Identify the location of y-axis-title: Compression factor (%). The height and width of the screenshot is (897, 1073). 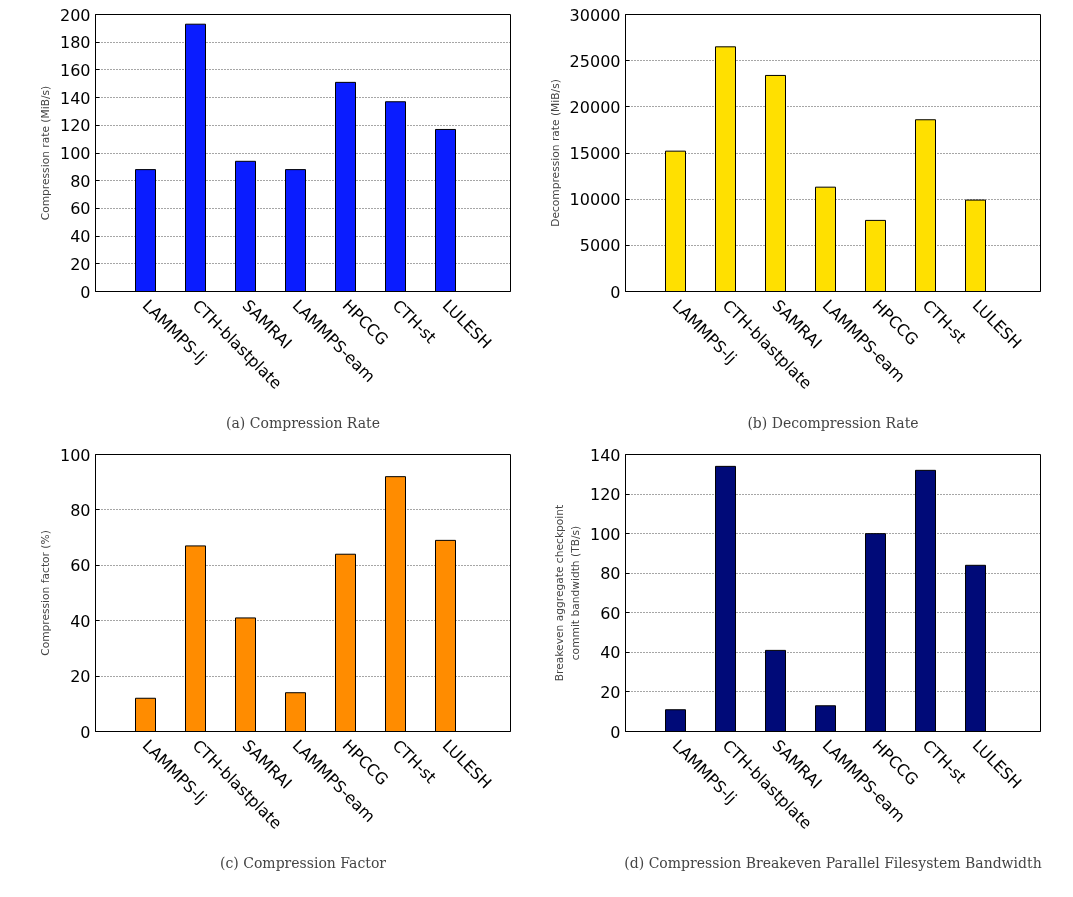
(45, 593).